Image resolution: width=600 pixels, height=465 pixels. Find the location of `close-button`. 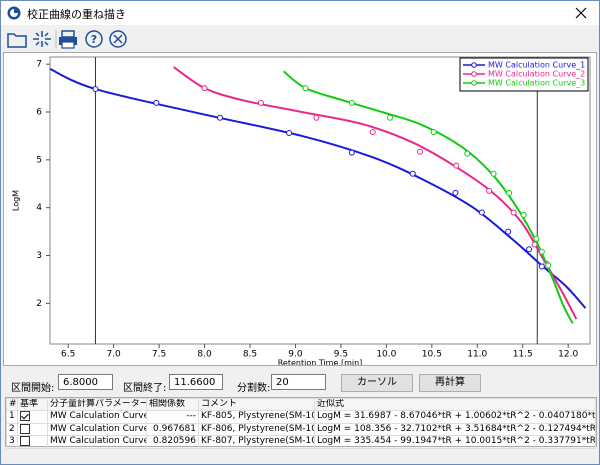

close-button is located at coordinates (581, 13).